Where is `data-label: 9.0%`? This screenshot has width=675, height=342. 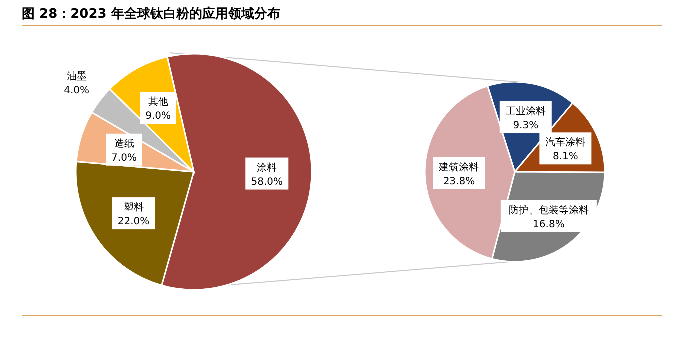
data-label: 9.0% is located at coordinates (159, 116).